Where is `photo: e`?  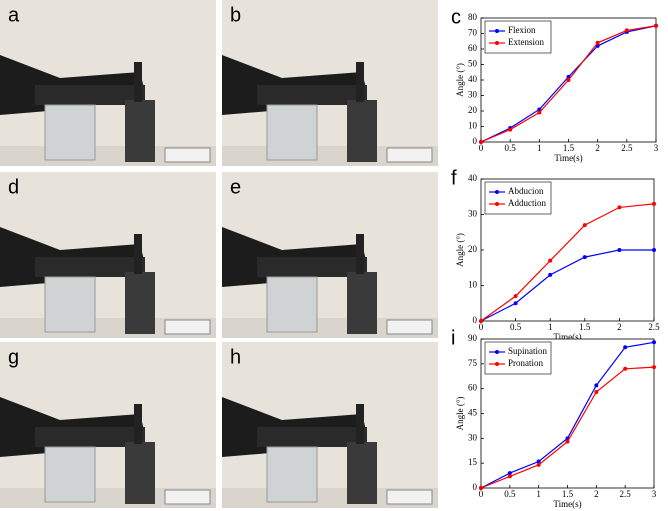
photo: e is located at coordinates (330, 255).